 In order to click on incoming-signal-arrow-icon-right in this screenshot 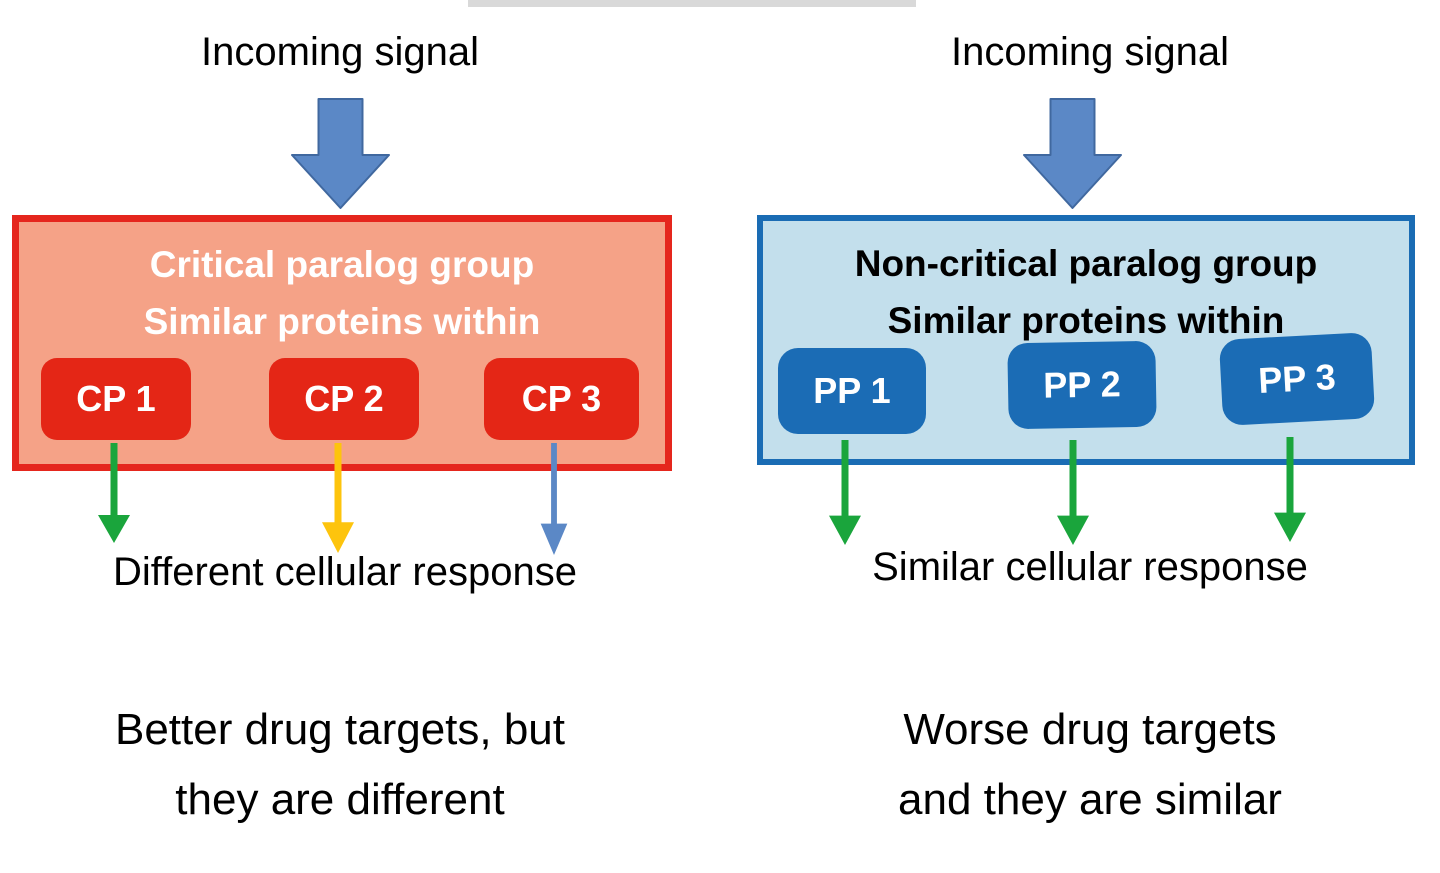, I will do `click(1072, 154)`.